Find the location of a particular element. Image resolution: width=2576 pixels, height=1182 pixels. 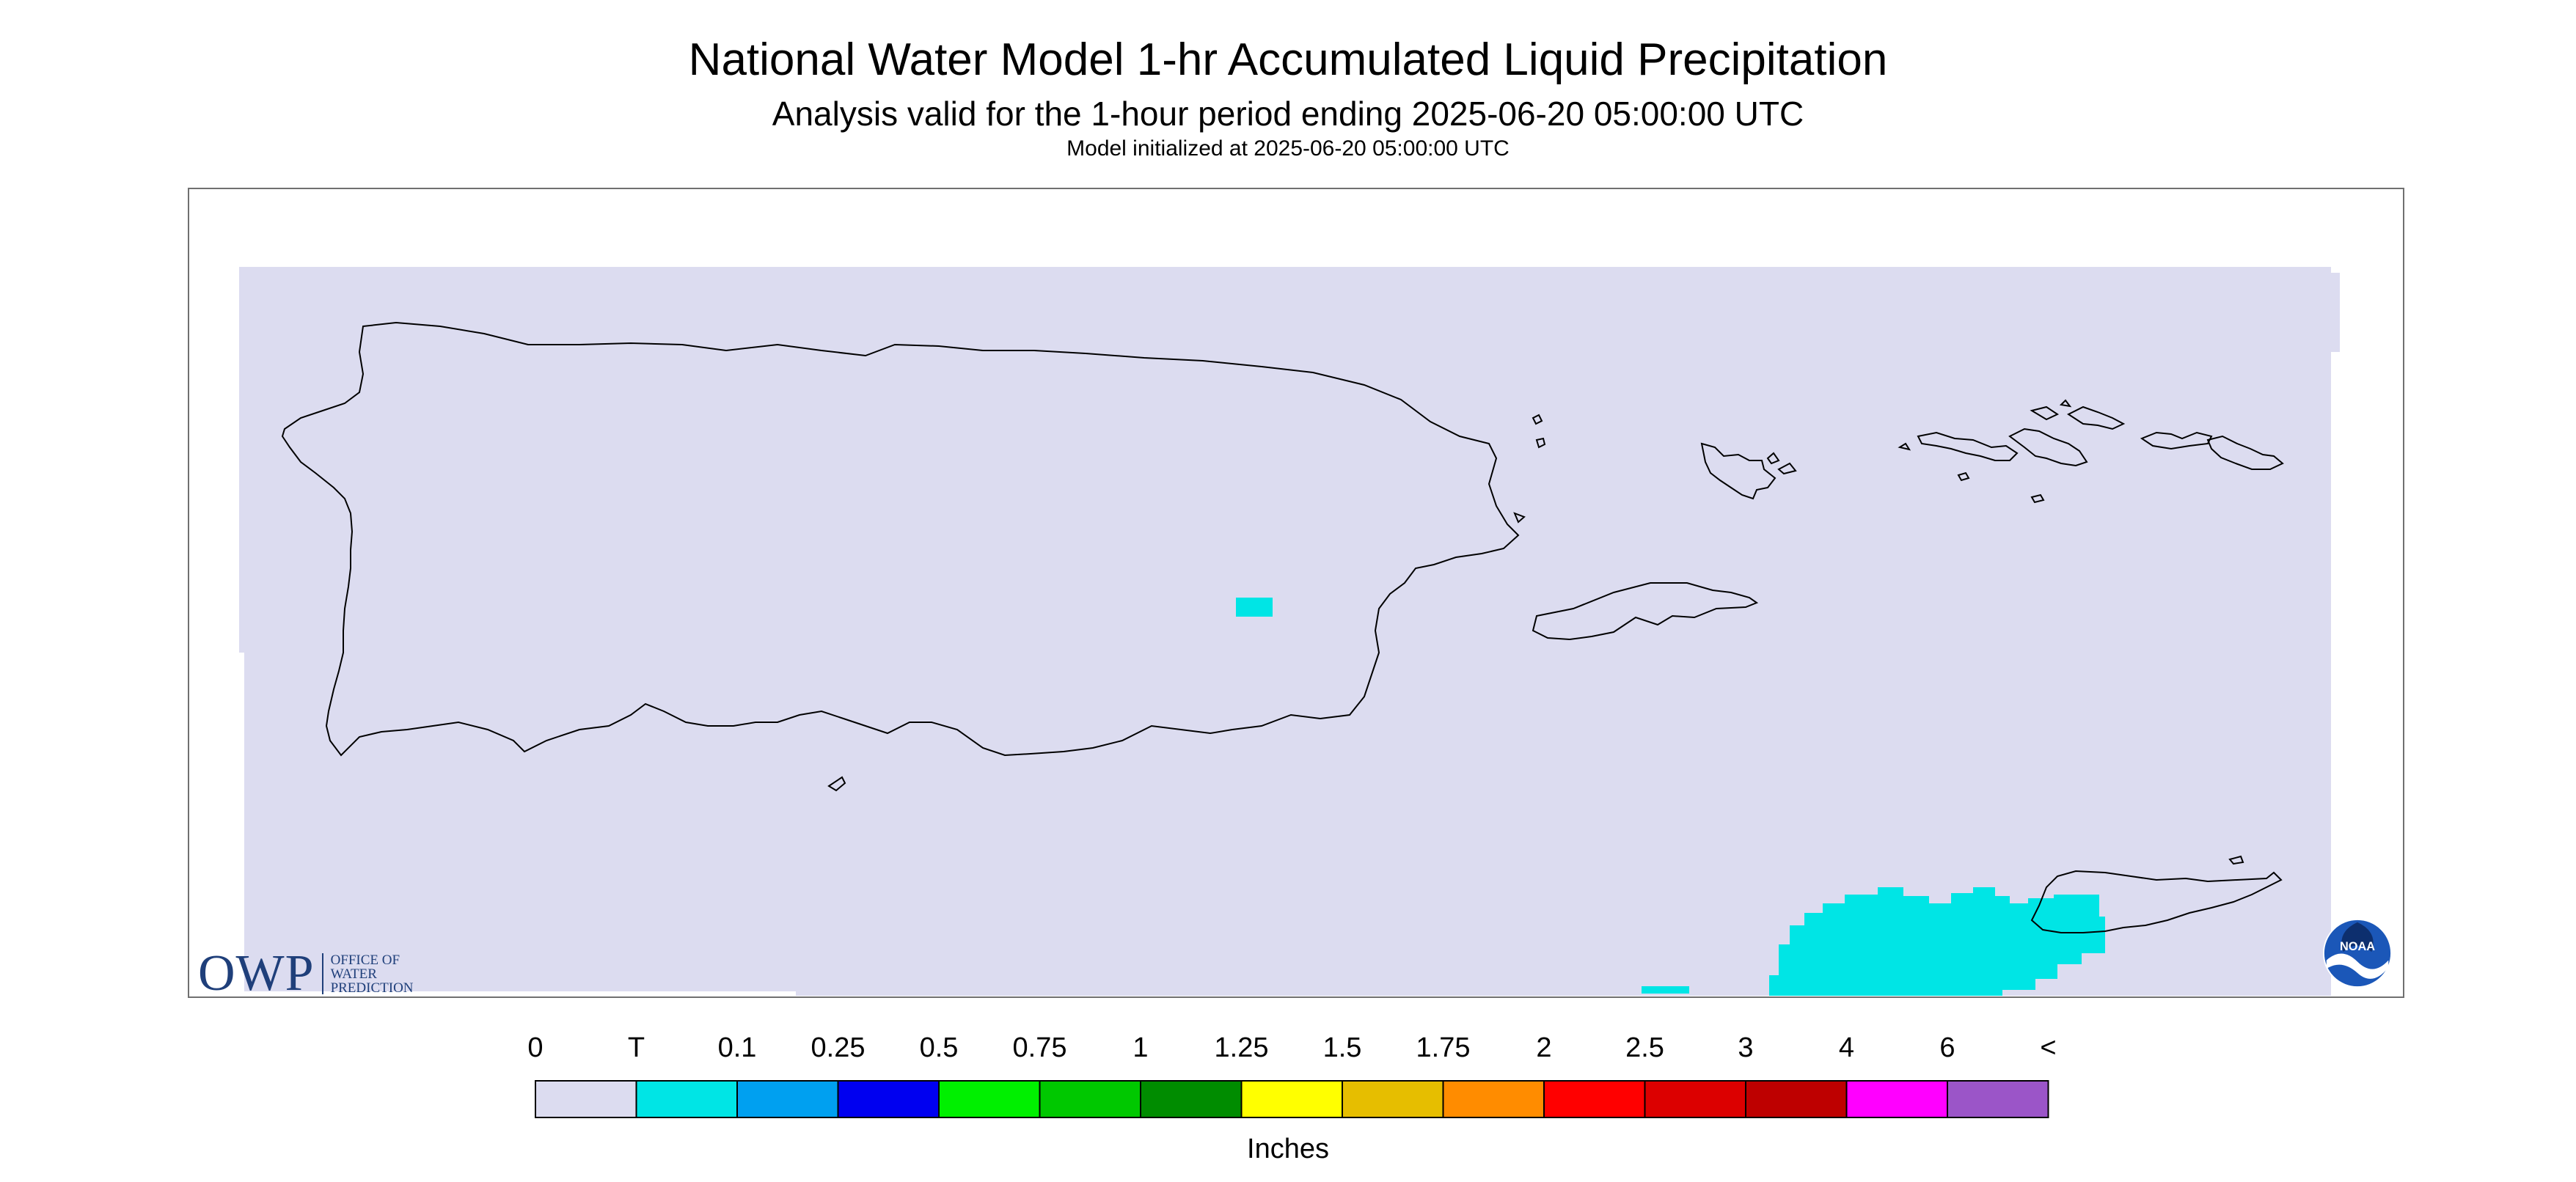

legend-colorbar is located at coordinates (1292, 1099).